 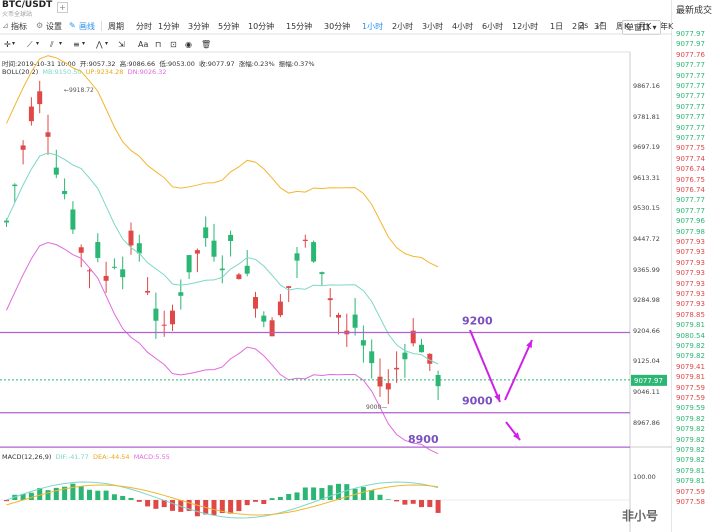 What do you see at coordinates (646, 86) in the screenshot?
I see `price-axis-label: 9867.16` at bounding box center [646, 86].